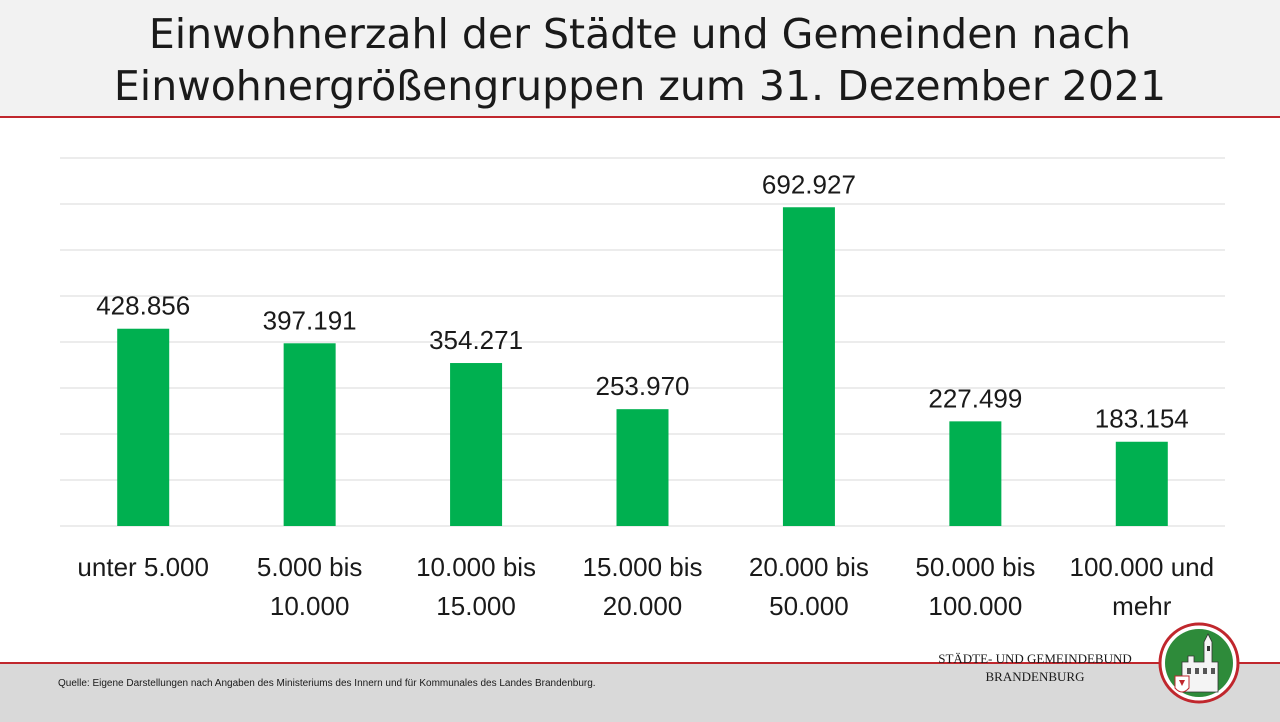  Describe the element at coordinates (476, 606) in the screenshot. I see `x-tick-label: 15.000` at that location.